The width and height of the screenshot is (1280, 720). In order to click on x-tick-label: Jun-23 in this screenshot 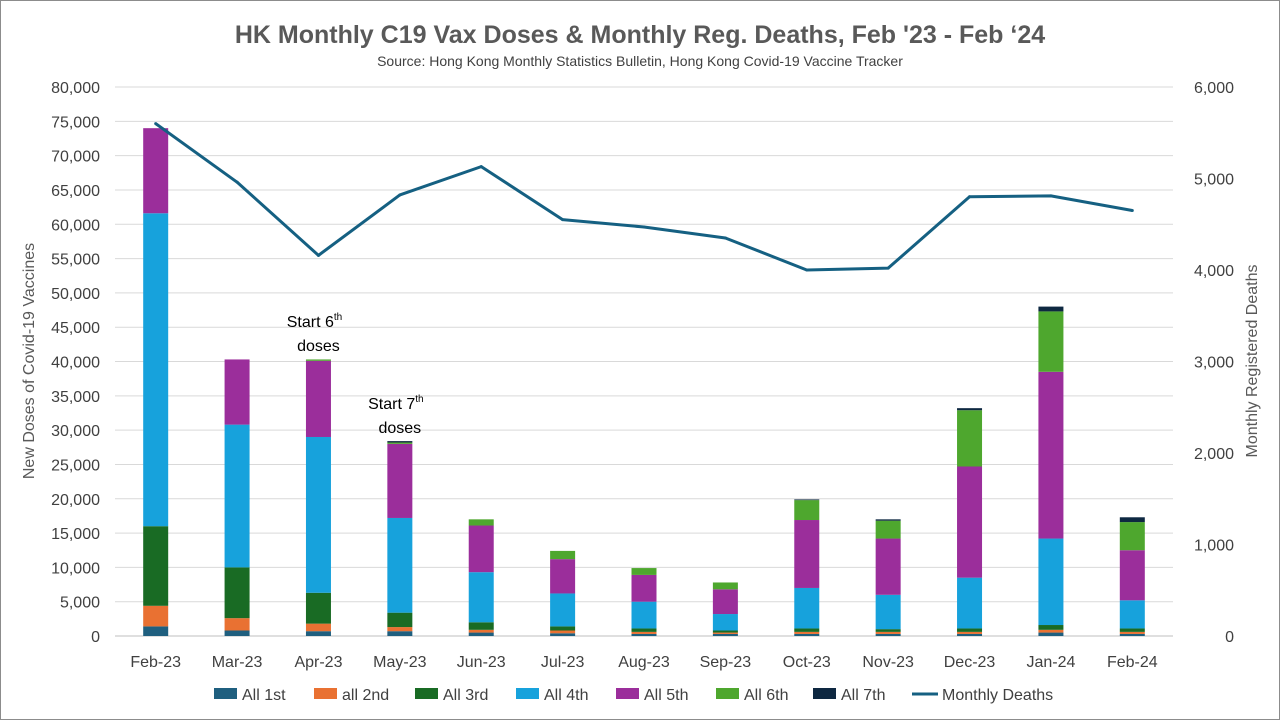, I will do `click(481, 662)`.